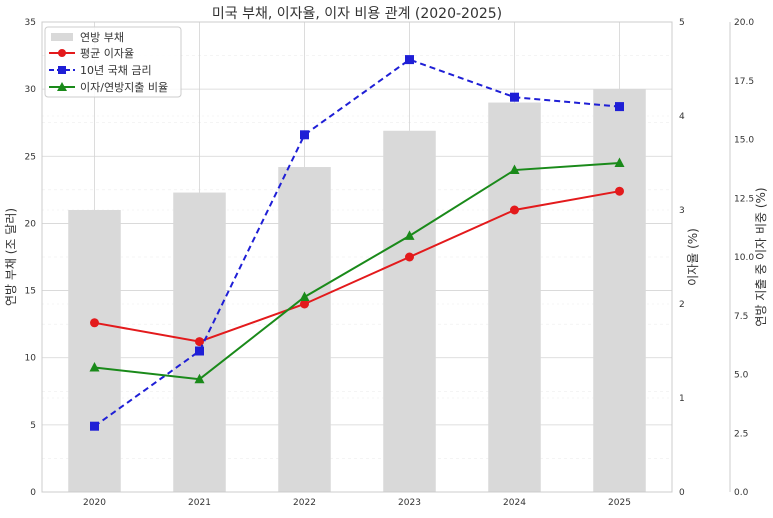  I want to click on right-rate-tick-label: 4, so click(682, 117).